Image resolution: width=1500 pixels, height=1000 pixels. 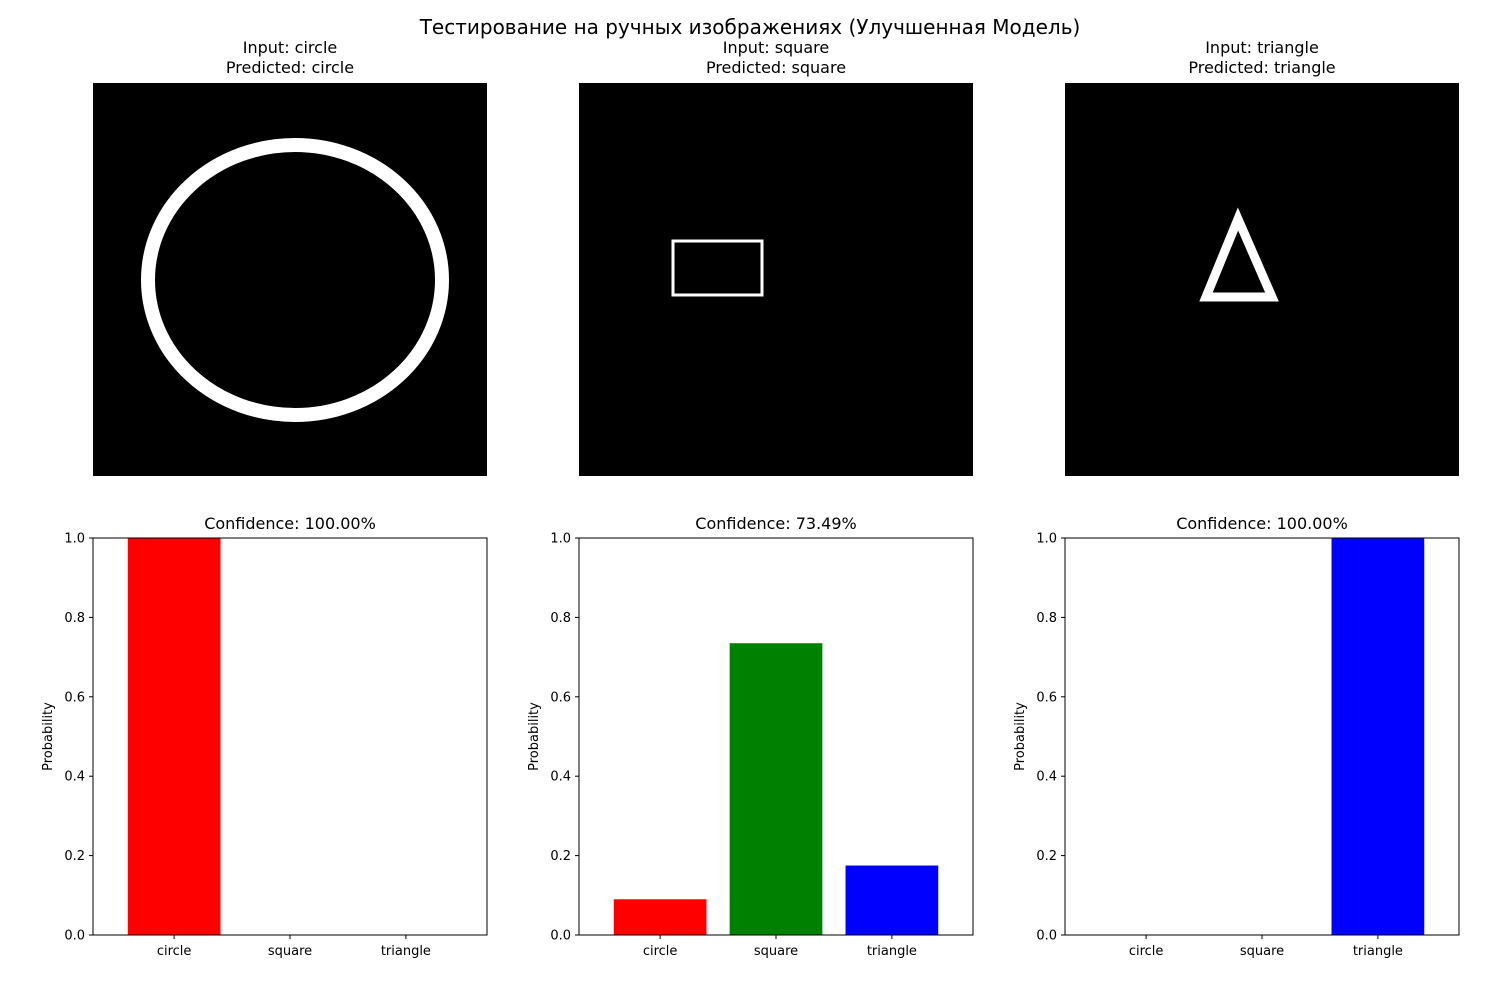 I want to click on triangle-outline, so click(x=1239, y=254).